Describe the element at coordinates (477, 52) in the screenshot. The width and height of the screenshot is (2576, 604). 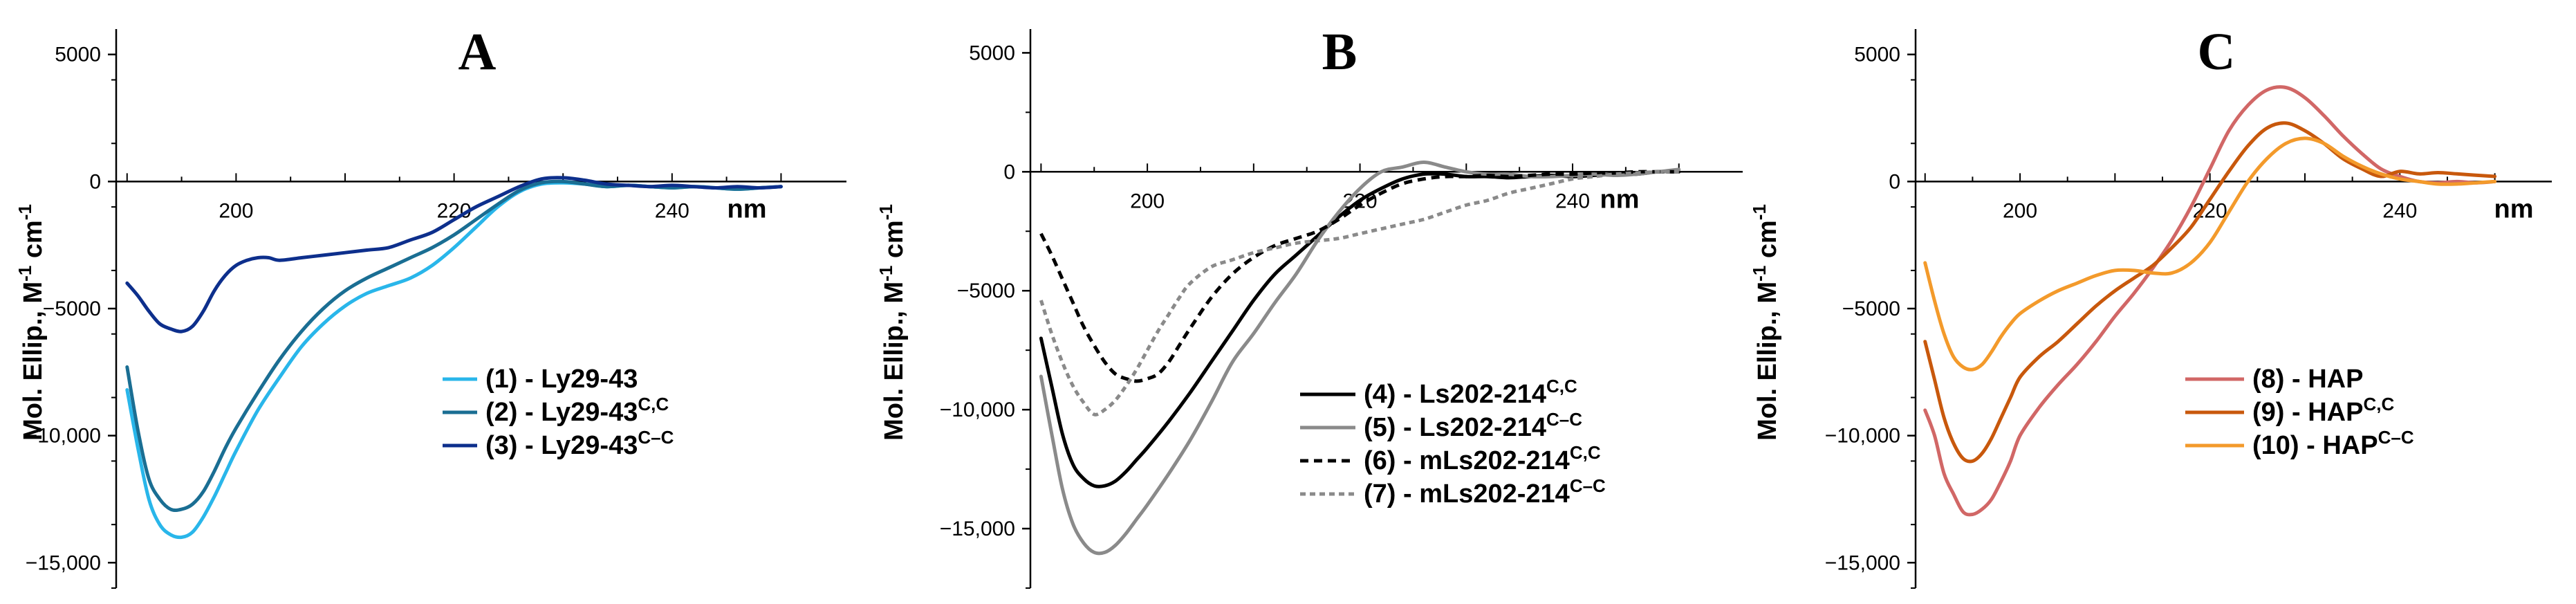
I see `panel-letter: A` at that location.